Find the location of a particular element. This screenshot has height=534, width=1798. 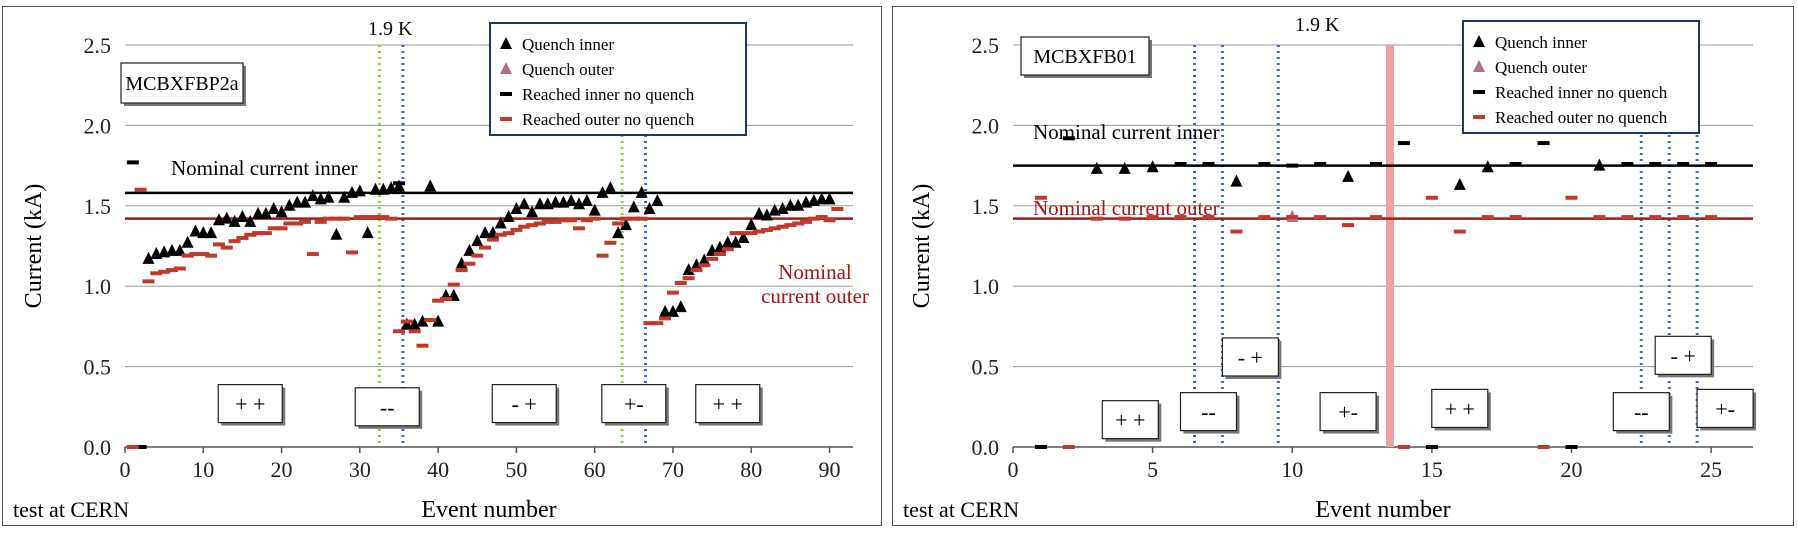

y-tick-label: 1.5 is located at coordinates (98, 206).